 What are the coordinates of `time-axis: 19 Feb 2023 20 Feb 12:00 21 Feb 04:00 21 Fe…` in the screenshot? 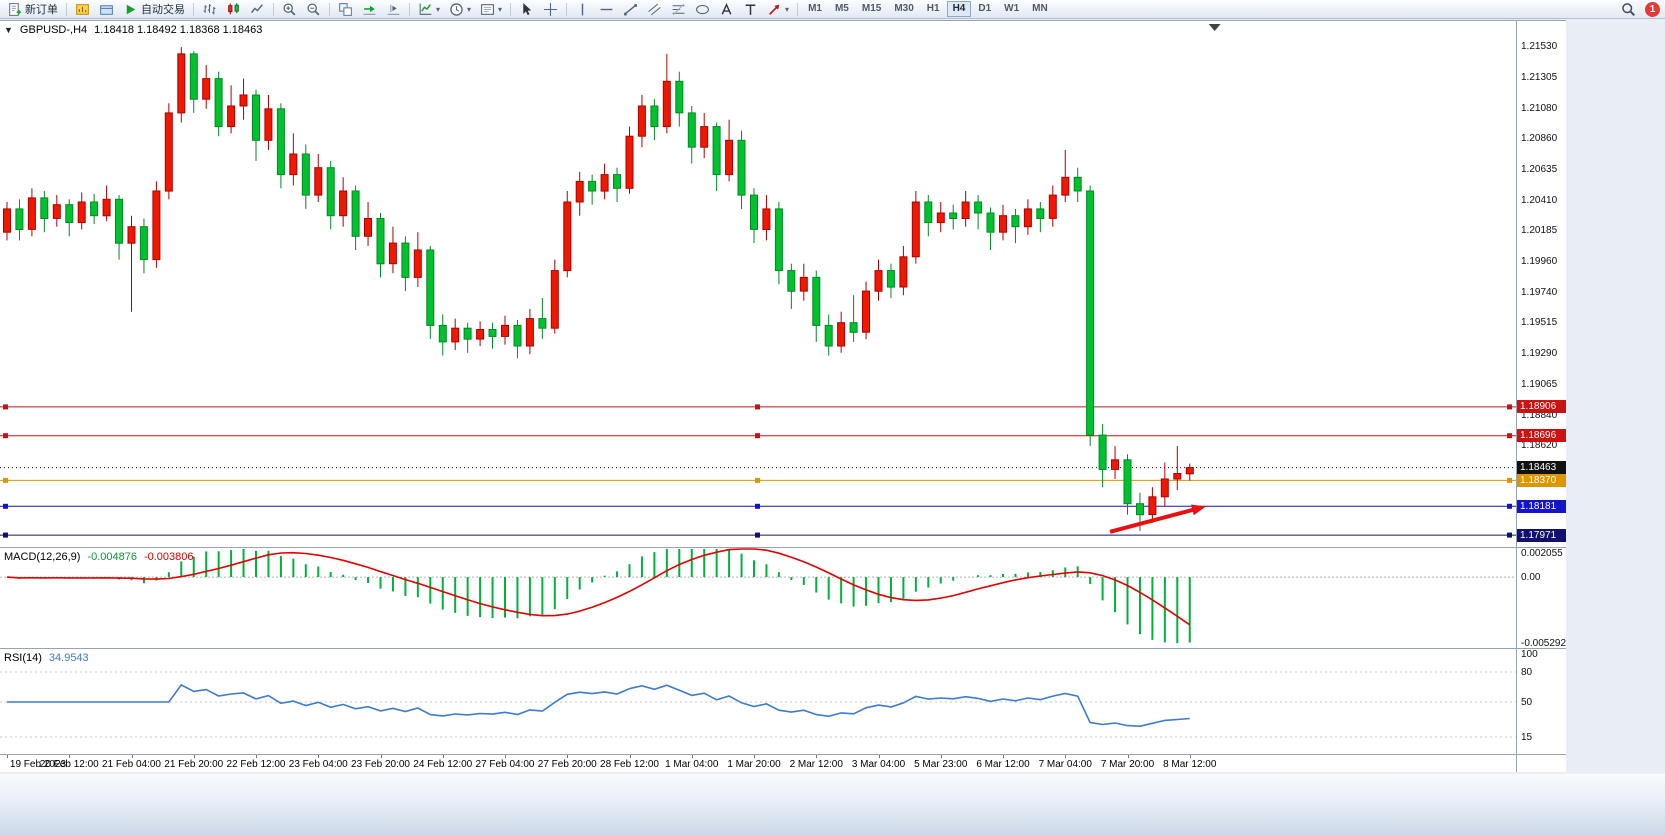 It's located at (783, 763).